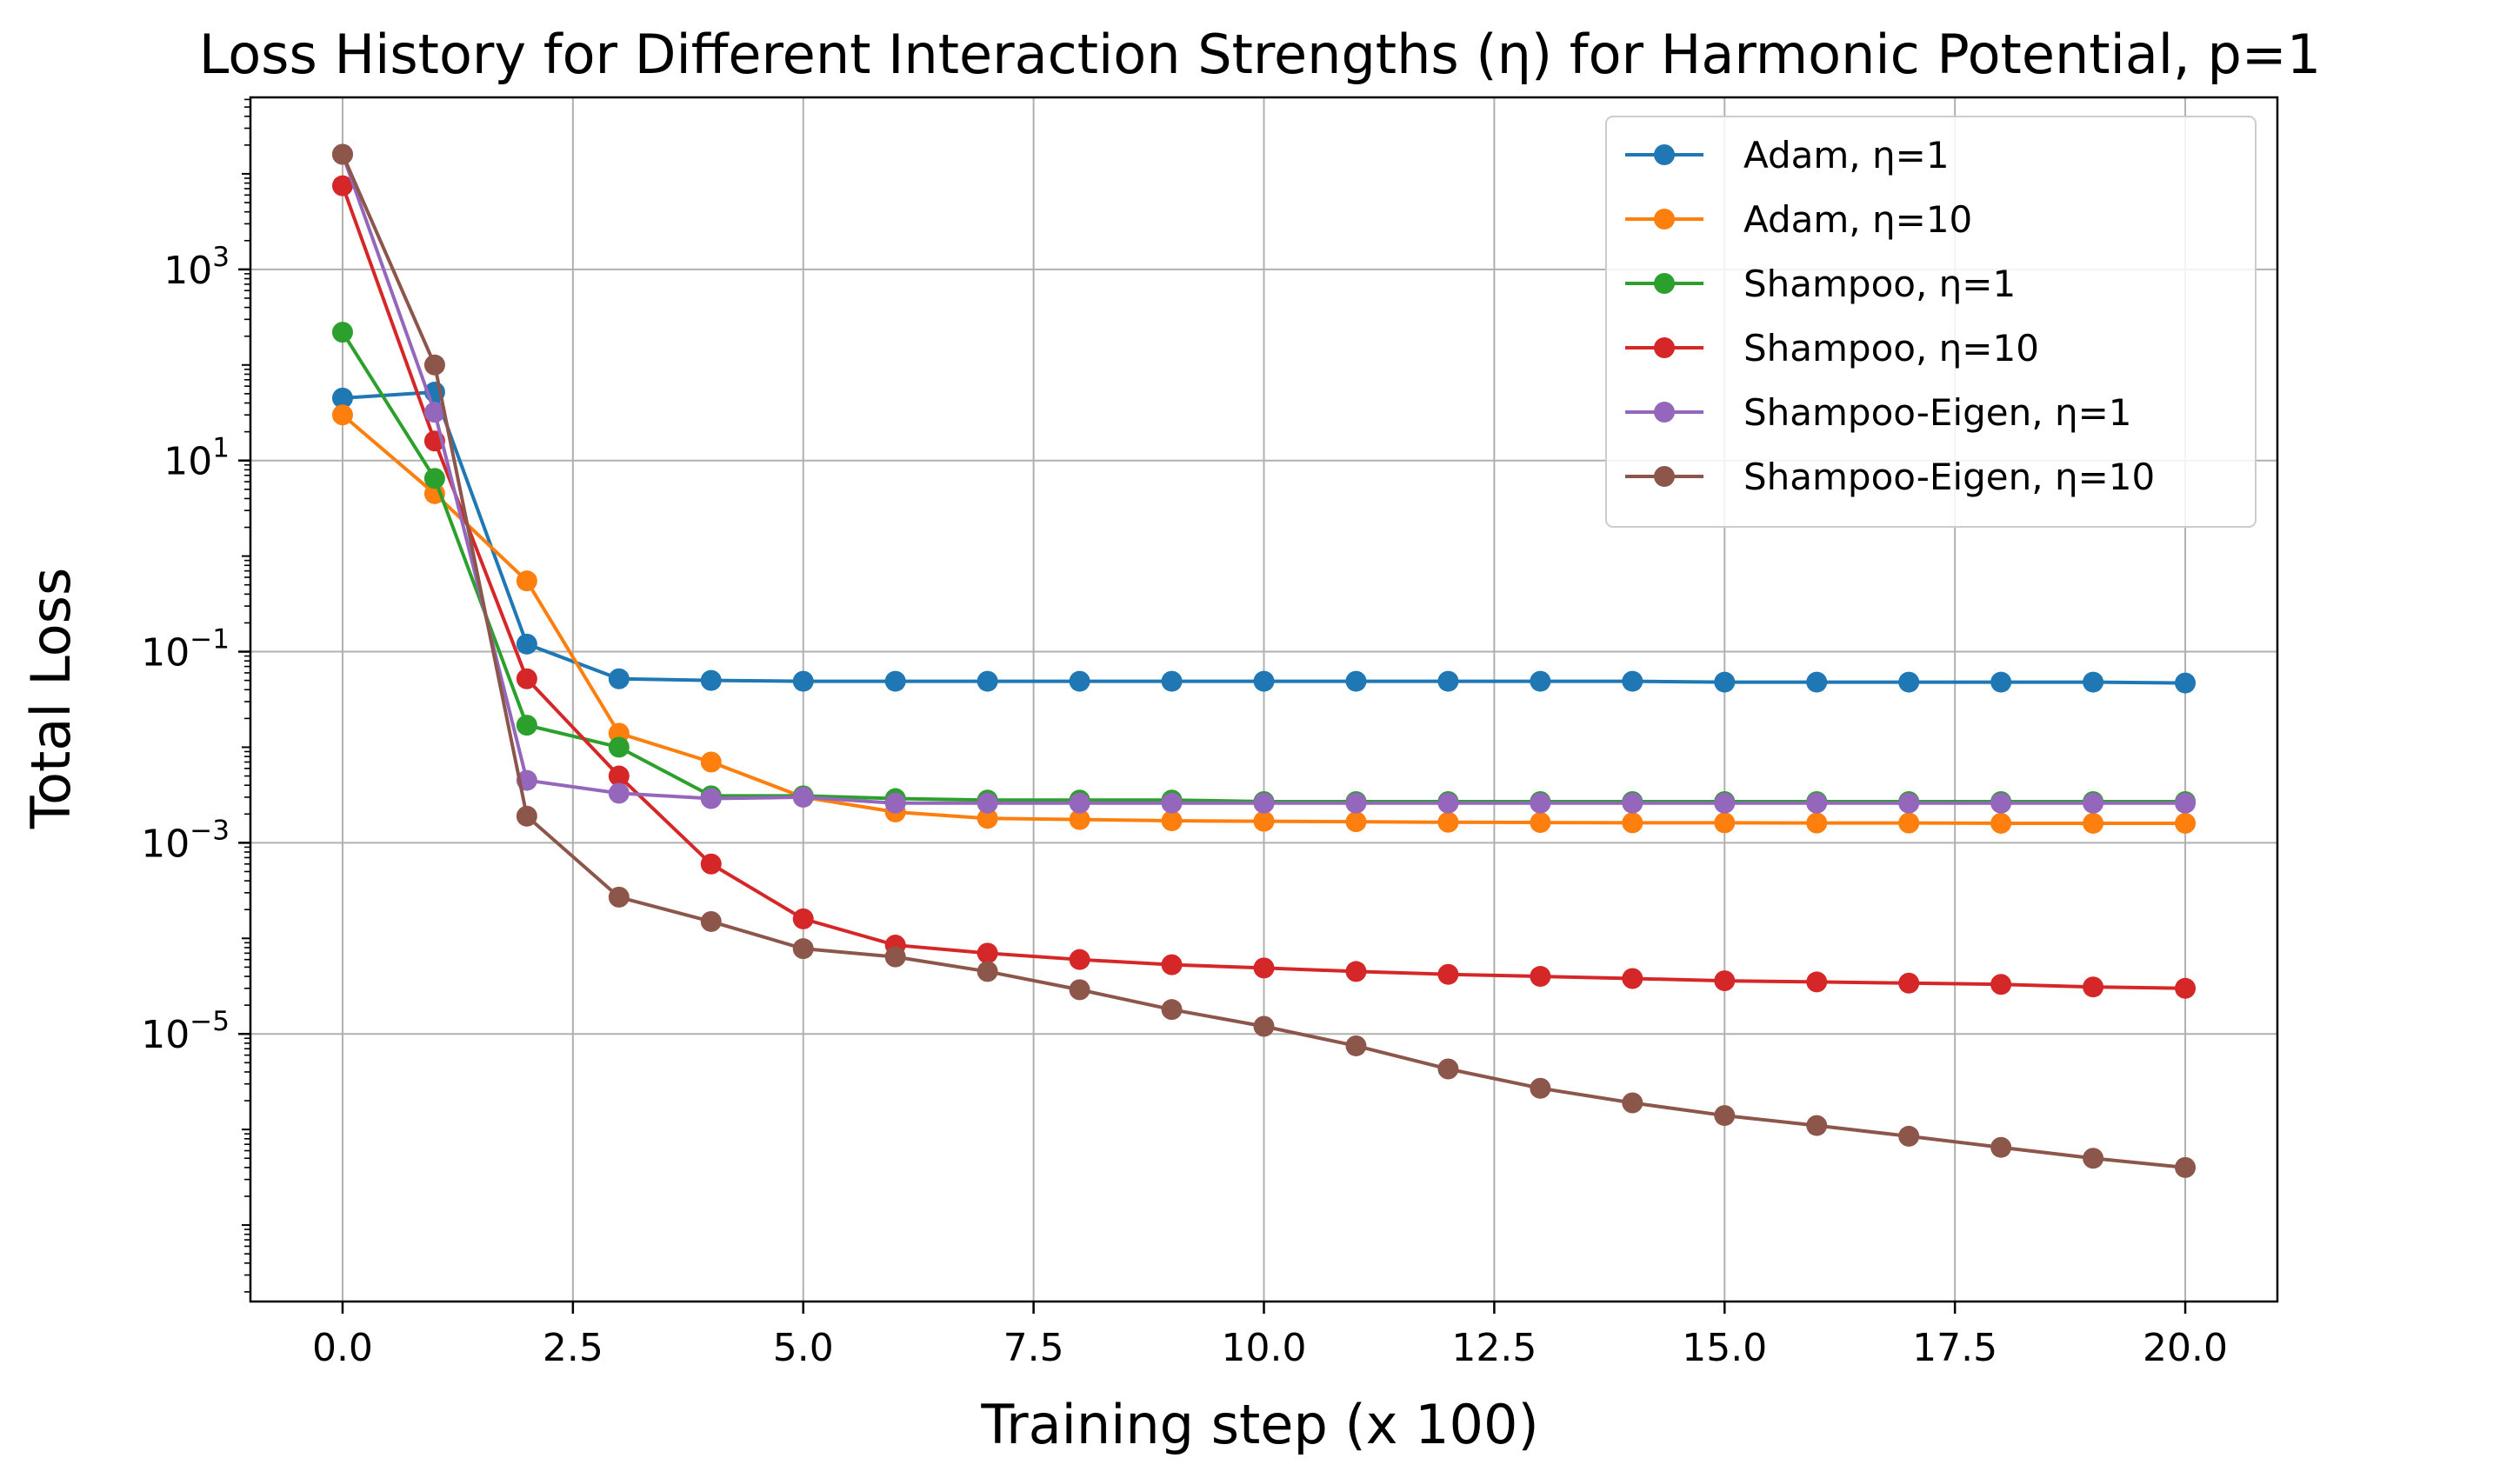 This screenshot has height=1478, width=2520. What do you see at coordinates (573, 1348) in the screenshot?
I see `x-tick-label: 2.5` at bounding box center [573, 1348].